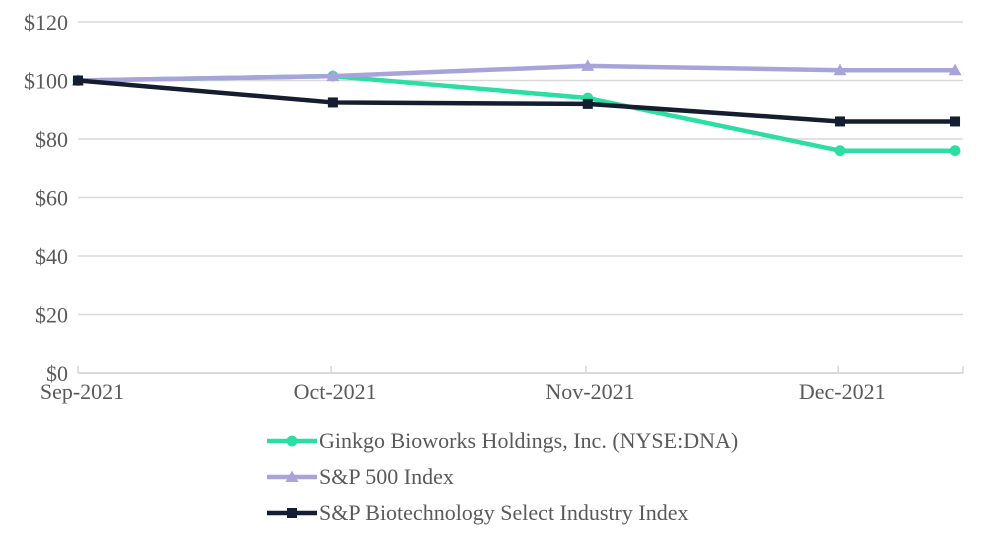 The image size is (984, 546). Describe the element at coordinates (82, 391) in the screenshot. I see `x-tick-label: Sep-2021` at that location.